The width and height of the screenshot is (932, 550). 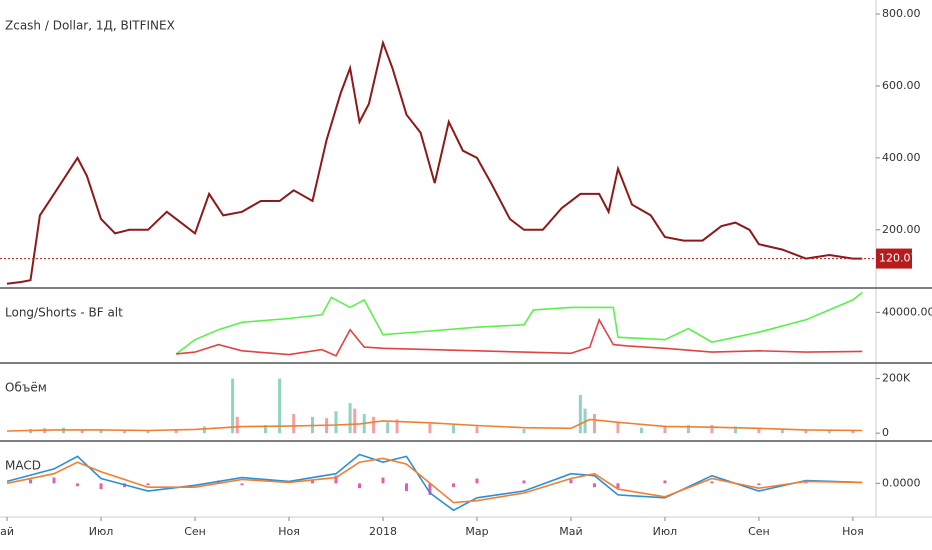 I want to click on pane-title: MACD, so click(x=23, y=466).